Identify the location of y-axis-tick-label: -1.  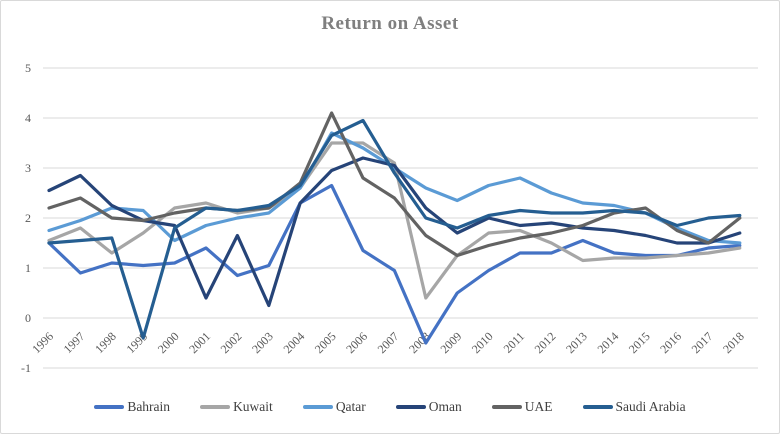
(26, 368).